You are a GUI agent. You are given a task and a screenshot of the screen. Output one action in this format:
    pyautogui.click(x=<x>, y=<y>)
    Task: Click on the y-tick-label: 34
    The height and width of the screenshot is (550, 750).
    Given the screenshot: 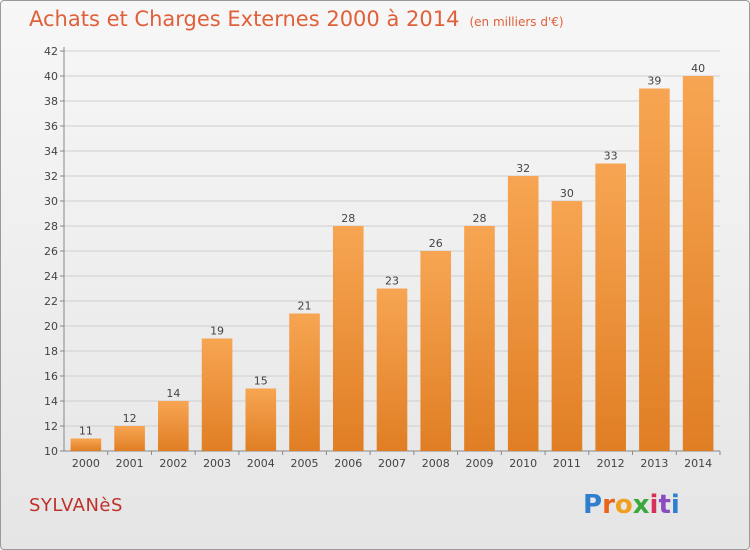 What is the action you would take?
    pyautogui.click(x=51, y=151)
    